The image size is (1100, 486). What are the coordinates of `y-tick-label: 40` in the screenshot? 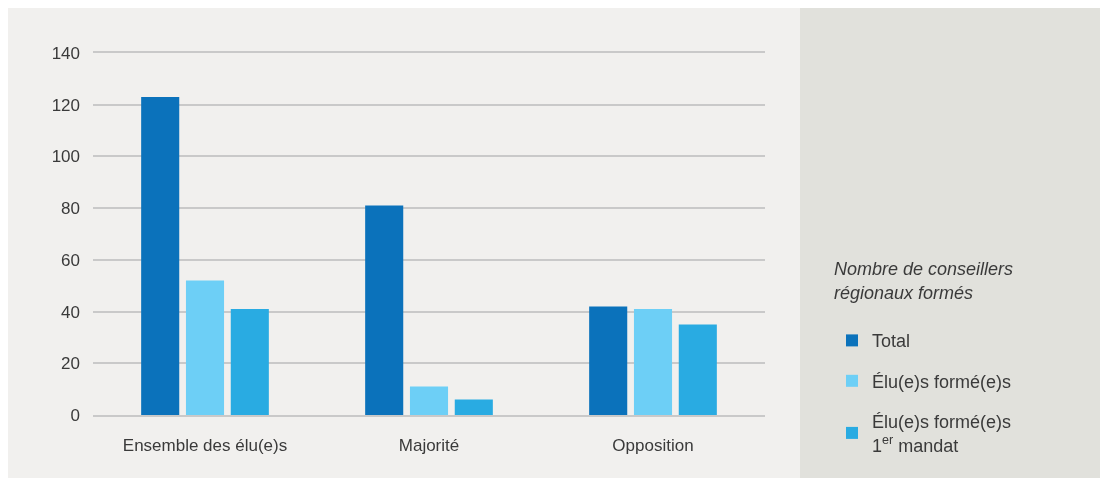 It's located at (70, 312).